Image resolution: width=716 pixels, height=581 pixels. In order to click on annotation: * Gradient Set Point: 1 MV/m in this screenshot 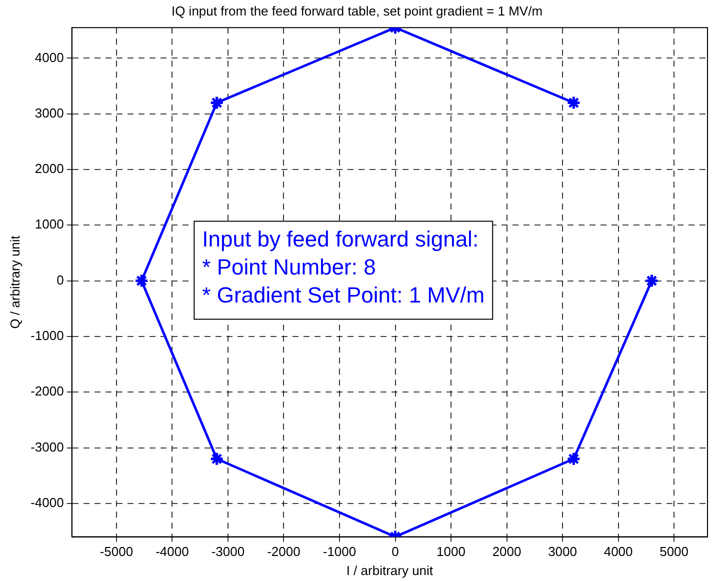, I will do `click(343, 295)`.